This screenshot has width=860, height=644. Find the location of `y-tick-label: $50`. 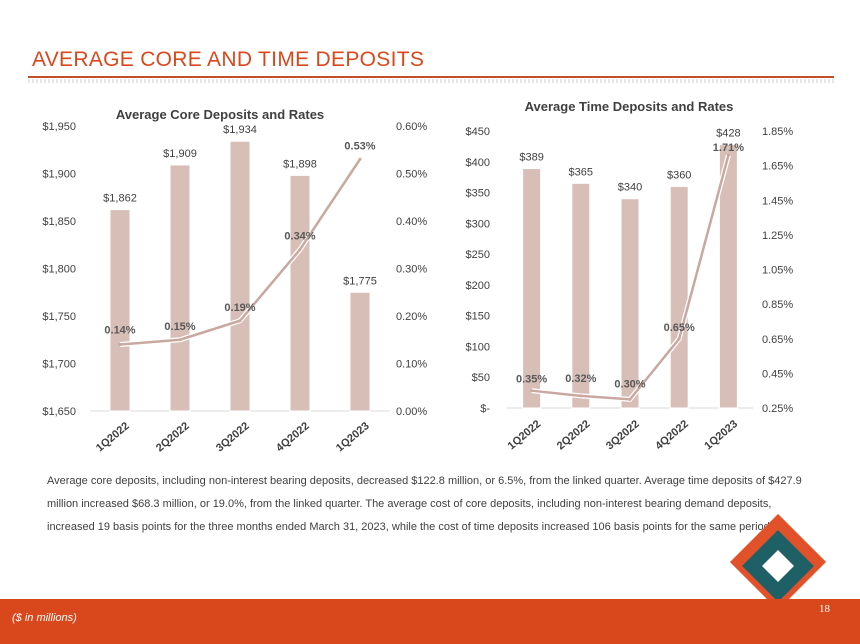

y-tick-label: $50 is located at coordinates (481, 378).